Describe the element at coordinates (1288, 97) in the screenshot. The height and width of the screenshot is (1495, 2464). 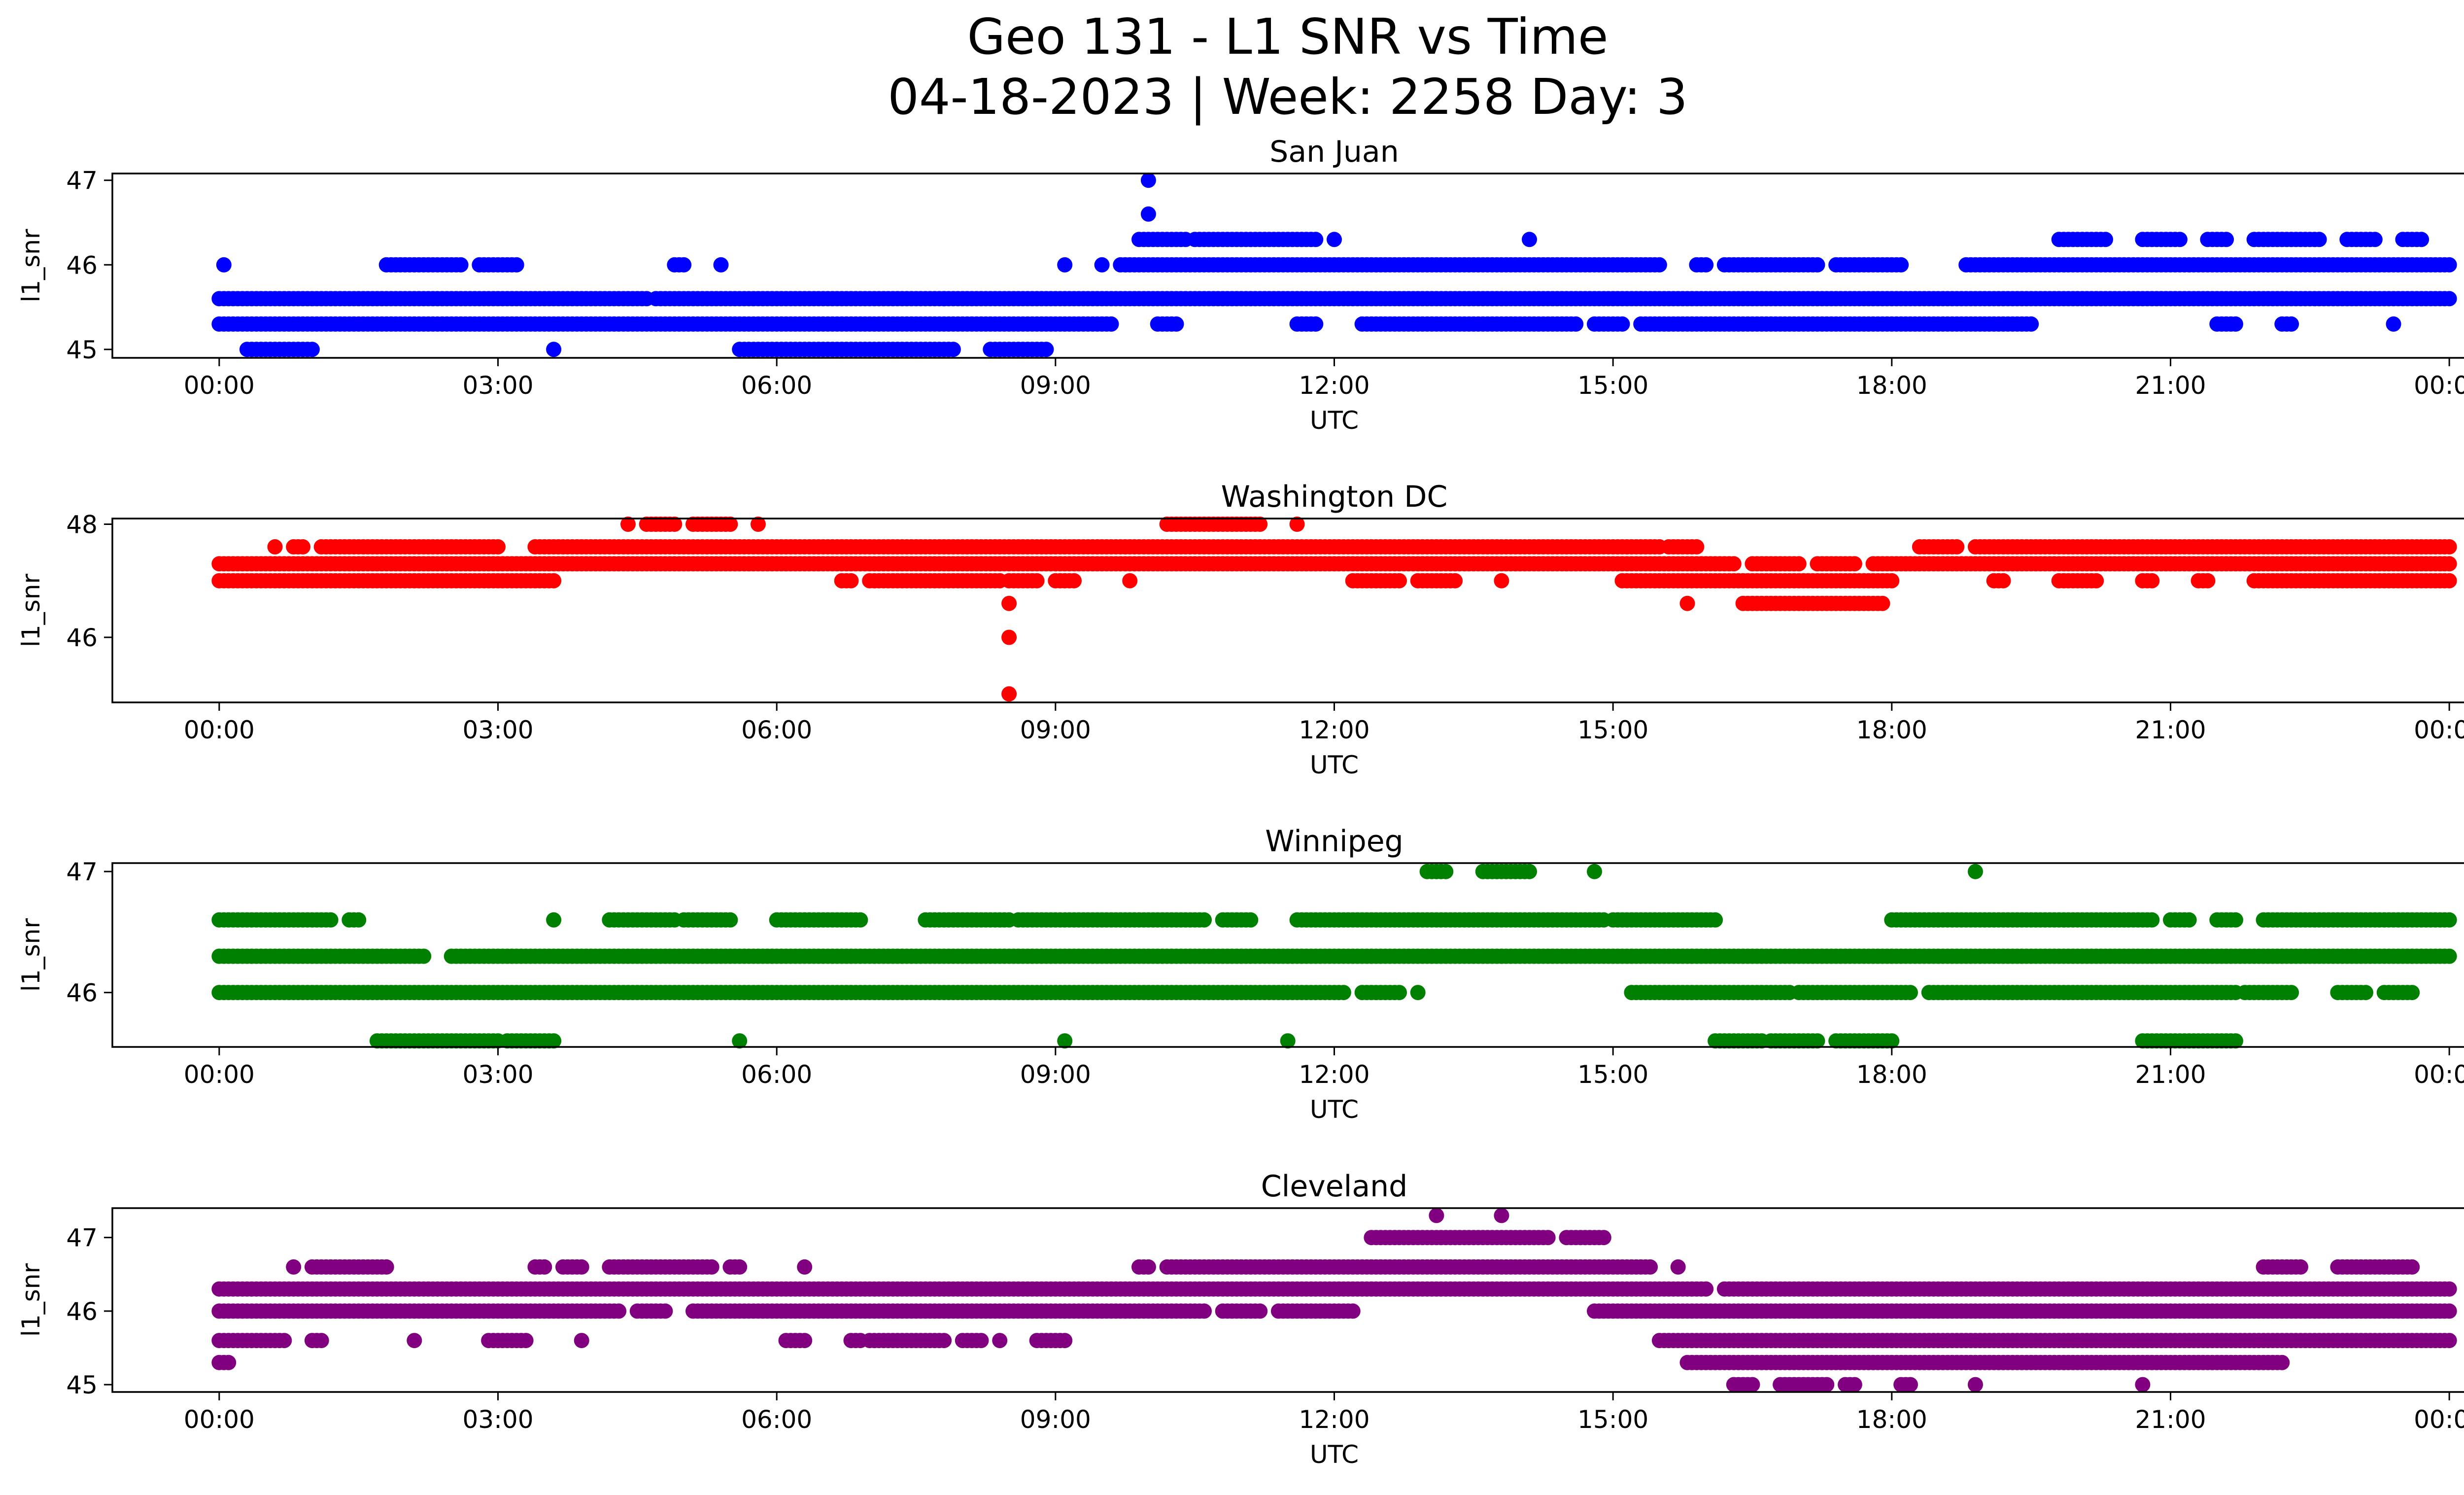
I see `figure-title-line2: 04-18-2023 | Week: 2258 Day: 3` at that location.